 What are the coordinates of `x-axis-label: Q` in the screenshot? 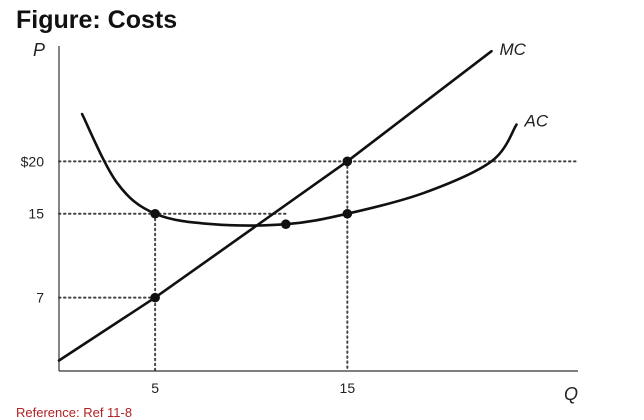 It's located at (571, 394).